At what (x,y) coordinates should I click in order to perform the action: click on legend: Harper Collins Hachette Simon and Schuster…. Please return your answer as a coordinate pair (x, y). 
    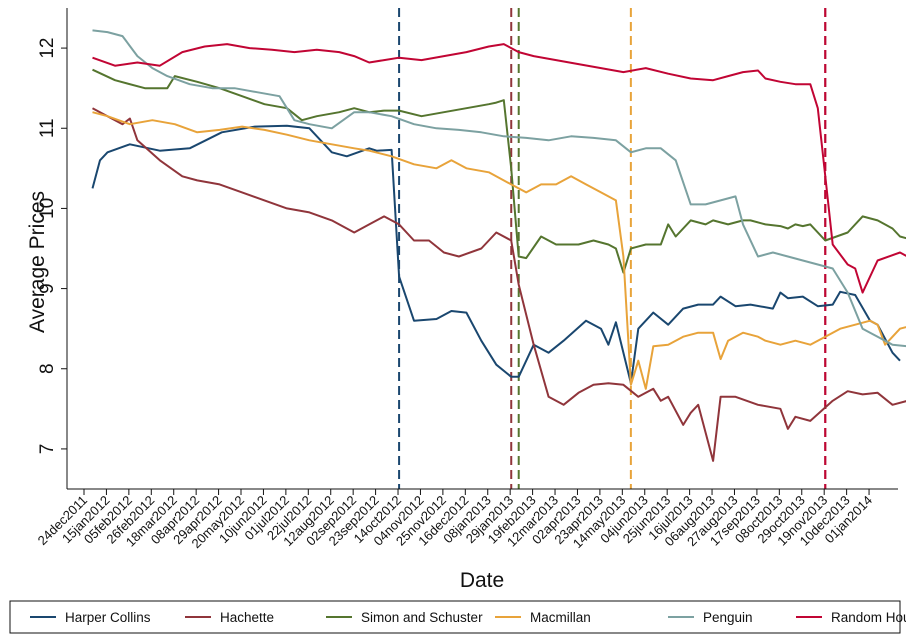
    Looking at the image, I should click on (457, 617).